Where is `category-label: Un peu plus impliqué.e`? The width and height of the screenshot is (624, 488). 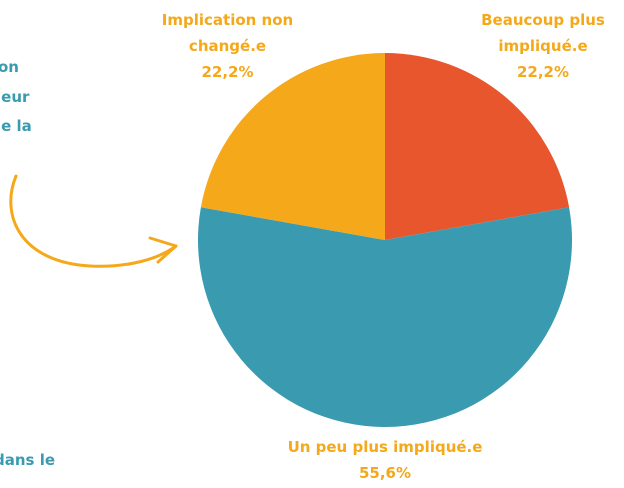 category-label: Un peu plus impliqué.e is located at coordinates (385, 447).